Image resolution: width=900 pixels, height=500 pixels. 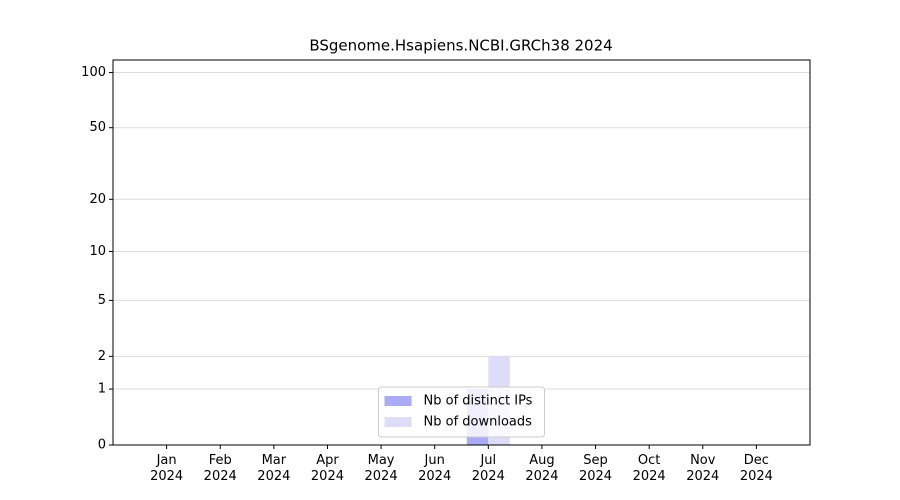 What do you see at coordinates (102, 356) in the screenshot?
I see `y-tick-label: 2` at bounding box center [102, 356].